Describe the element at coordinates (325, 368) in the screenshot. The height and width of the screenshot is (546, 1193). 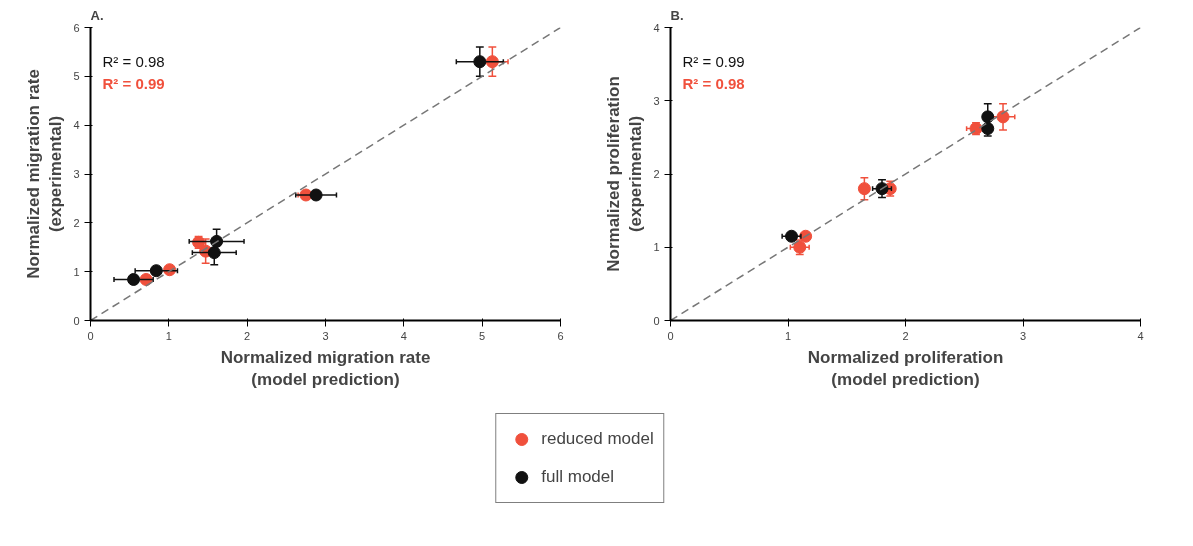
I see `x-axis-title: Normalized migration rate (model prediction)` at that location.